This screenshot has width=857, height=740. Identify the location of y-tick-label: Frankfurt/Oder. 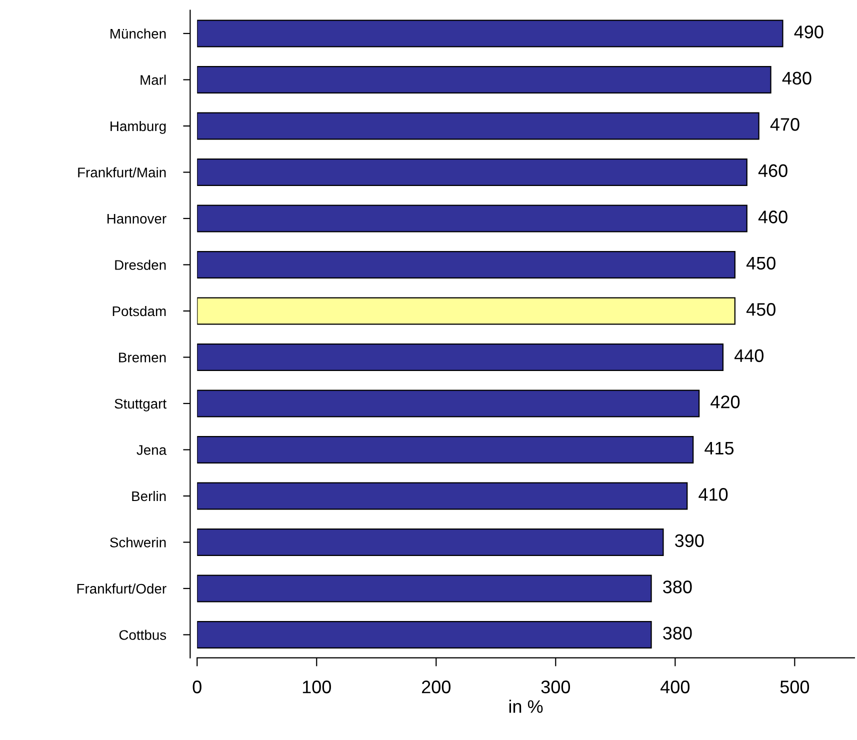
(121, 588).